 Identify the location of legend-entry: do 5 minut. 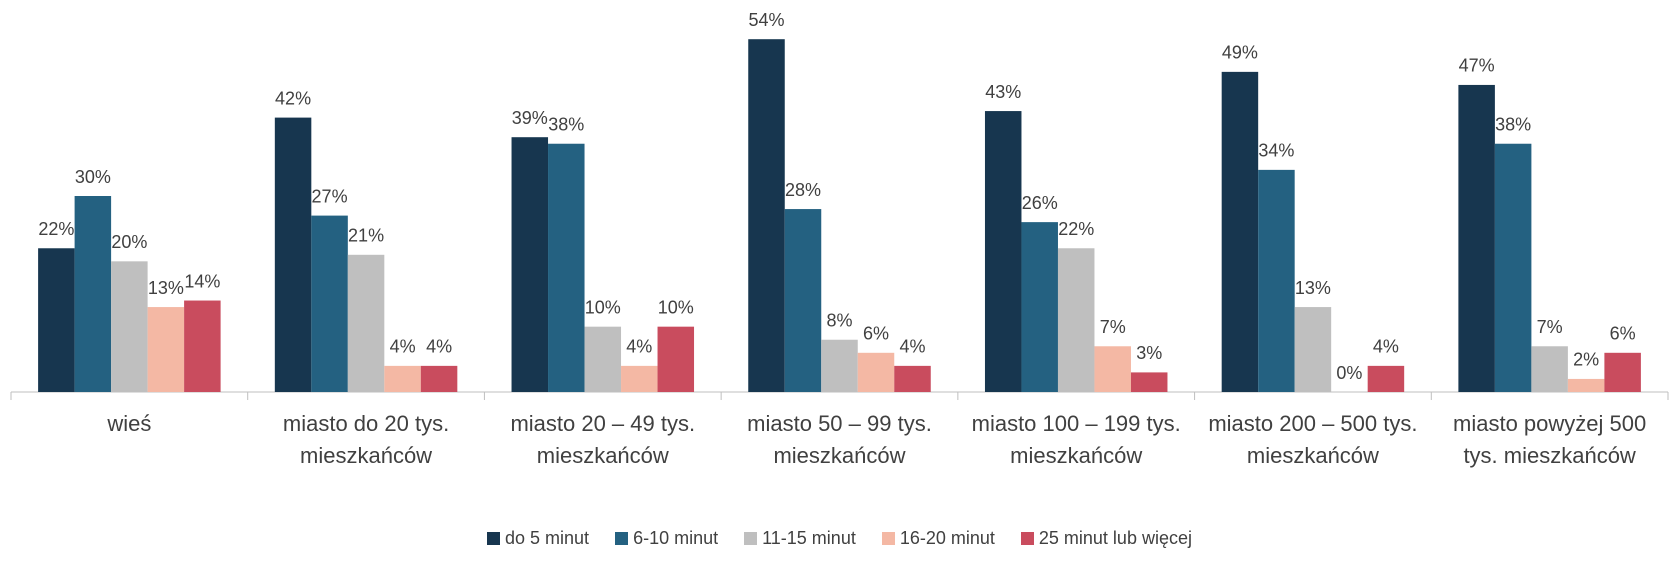
(538, 538).